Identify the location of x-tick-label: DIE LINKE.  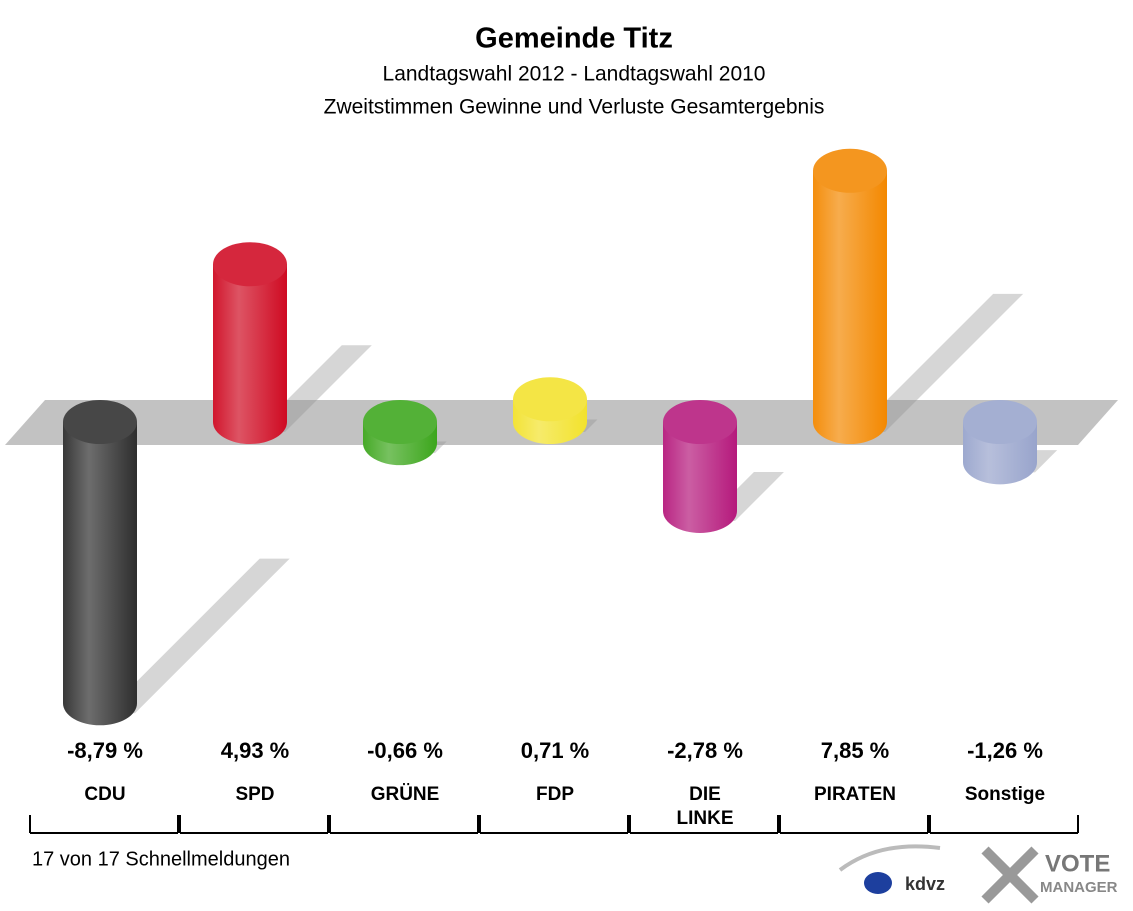
(705, 806).